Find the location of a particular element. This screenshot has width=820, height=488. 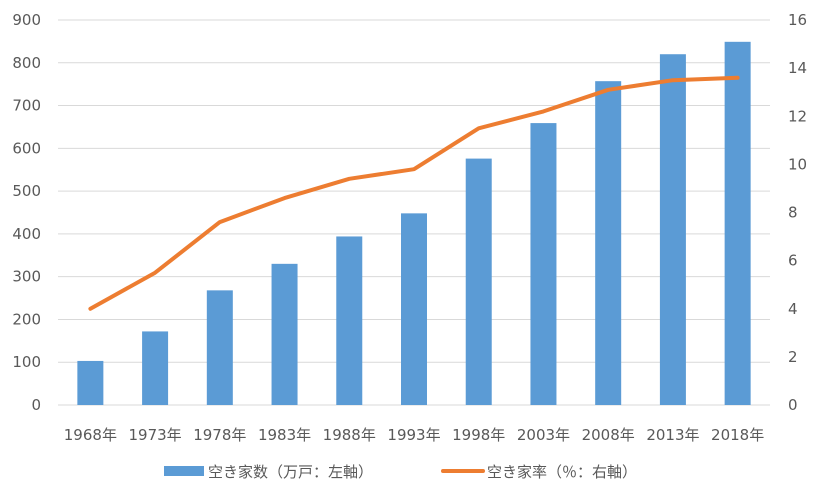

legend: 空き家数（万戸：左軸） 空き家率（％：右軸） is located at coordinates (400, 472).